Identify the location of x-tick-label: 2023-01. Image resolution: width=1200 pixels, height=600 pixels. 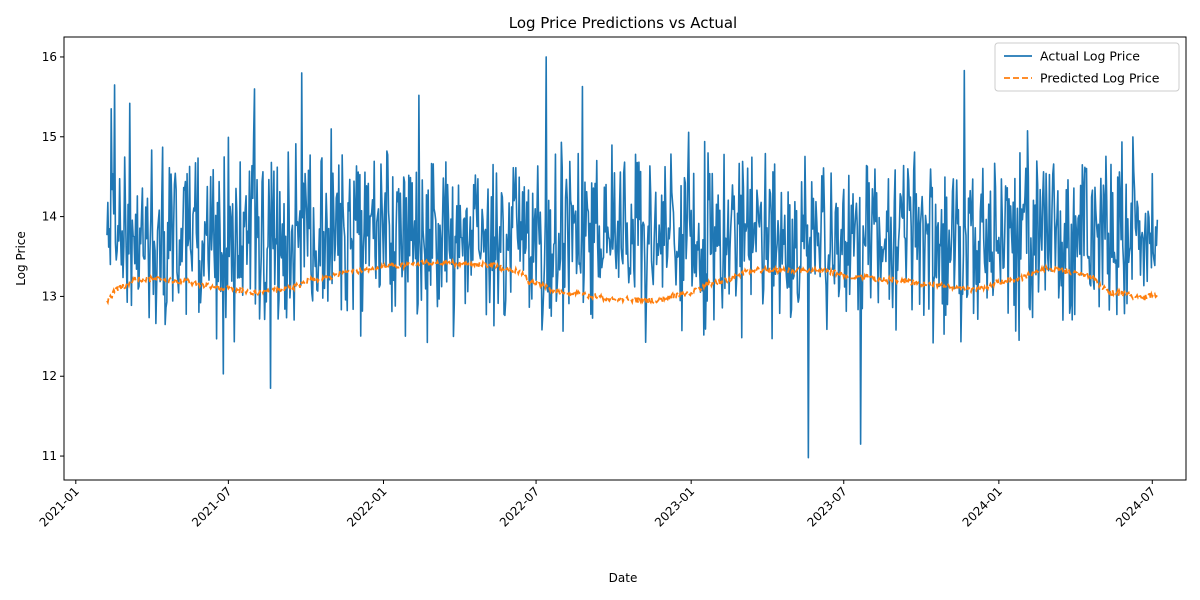
(674, 506).